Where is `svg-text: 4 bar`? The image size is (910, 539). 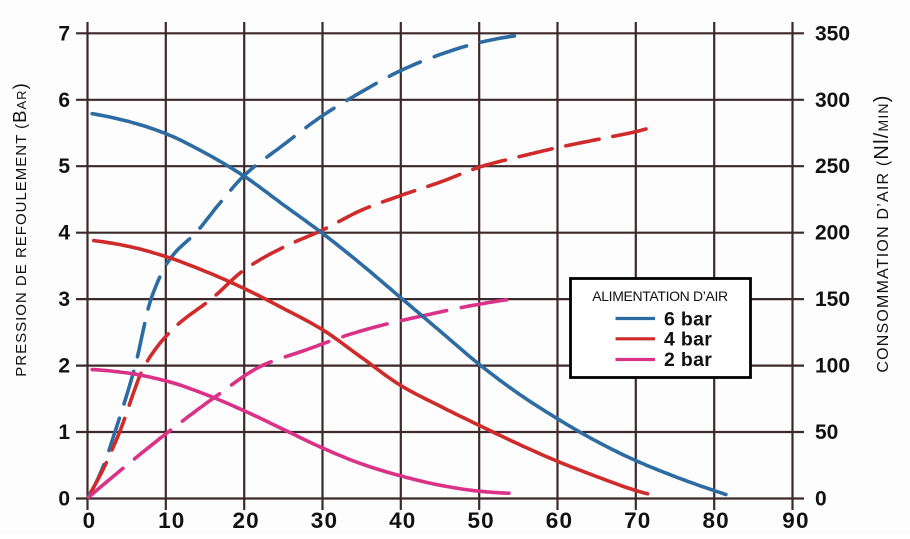
svg-text: 4 bar is located at coordinates (688, 340).